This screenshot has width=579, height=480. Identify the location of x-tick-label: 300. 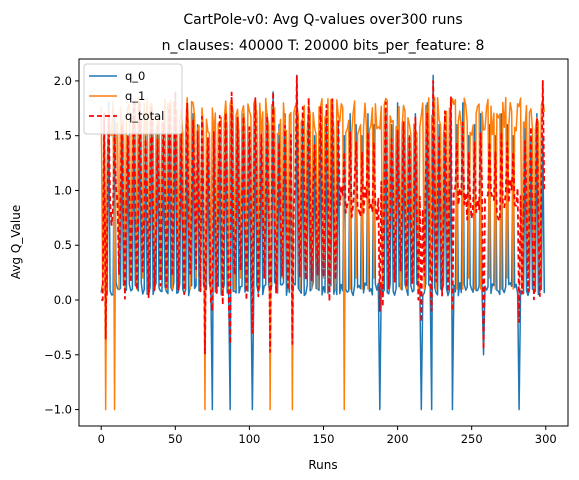
(546, 439).